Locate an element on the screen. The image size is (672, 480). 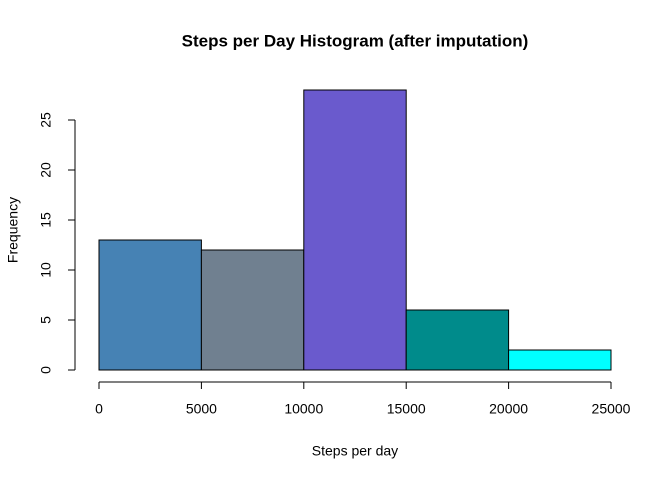
y-tick-label: 15 is located at coordinates (46, 220).